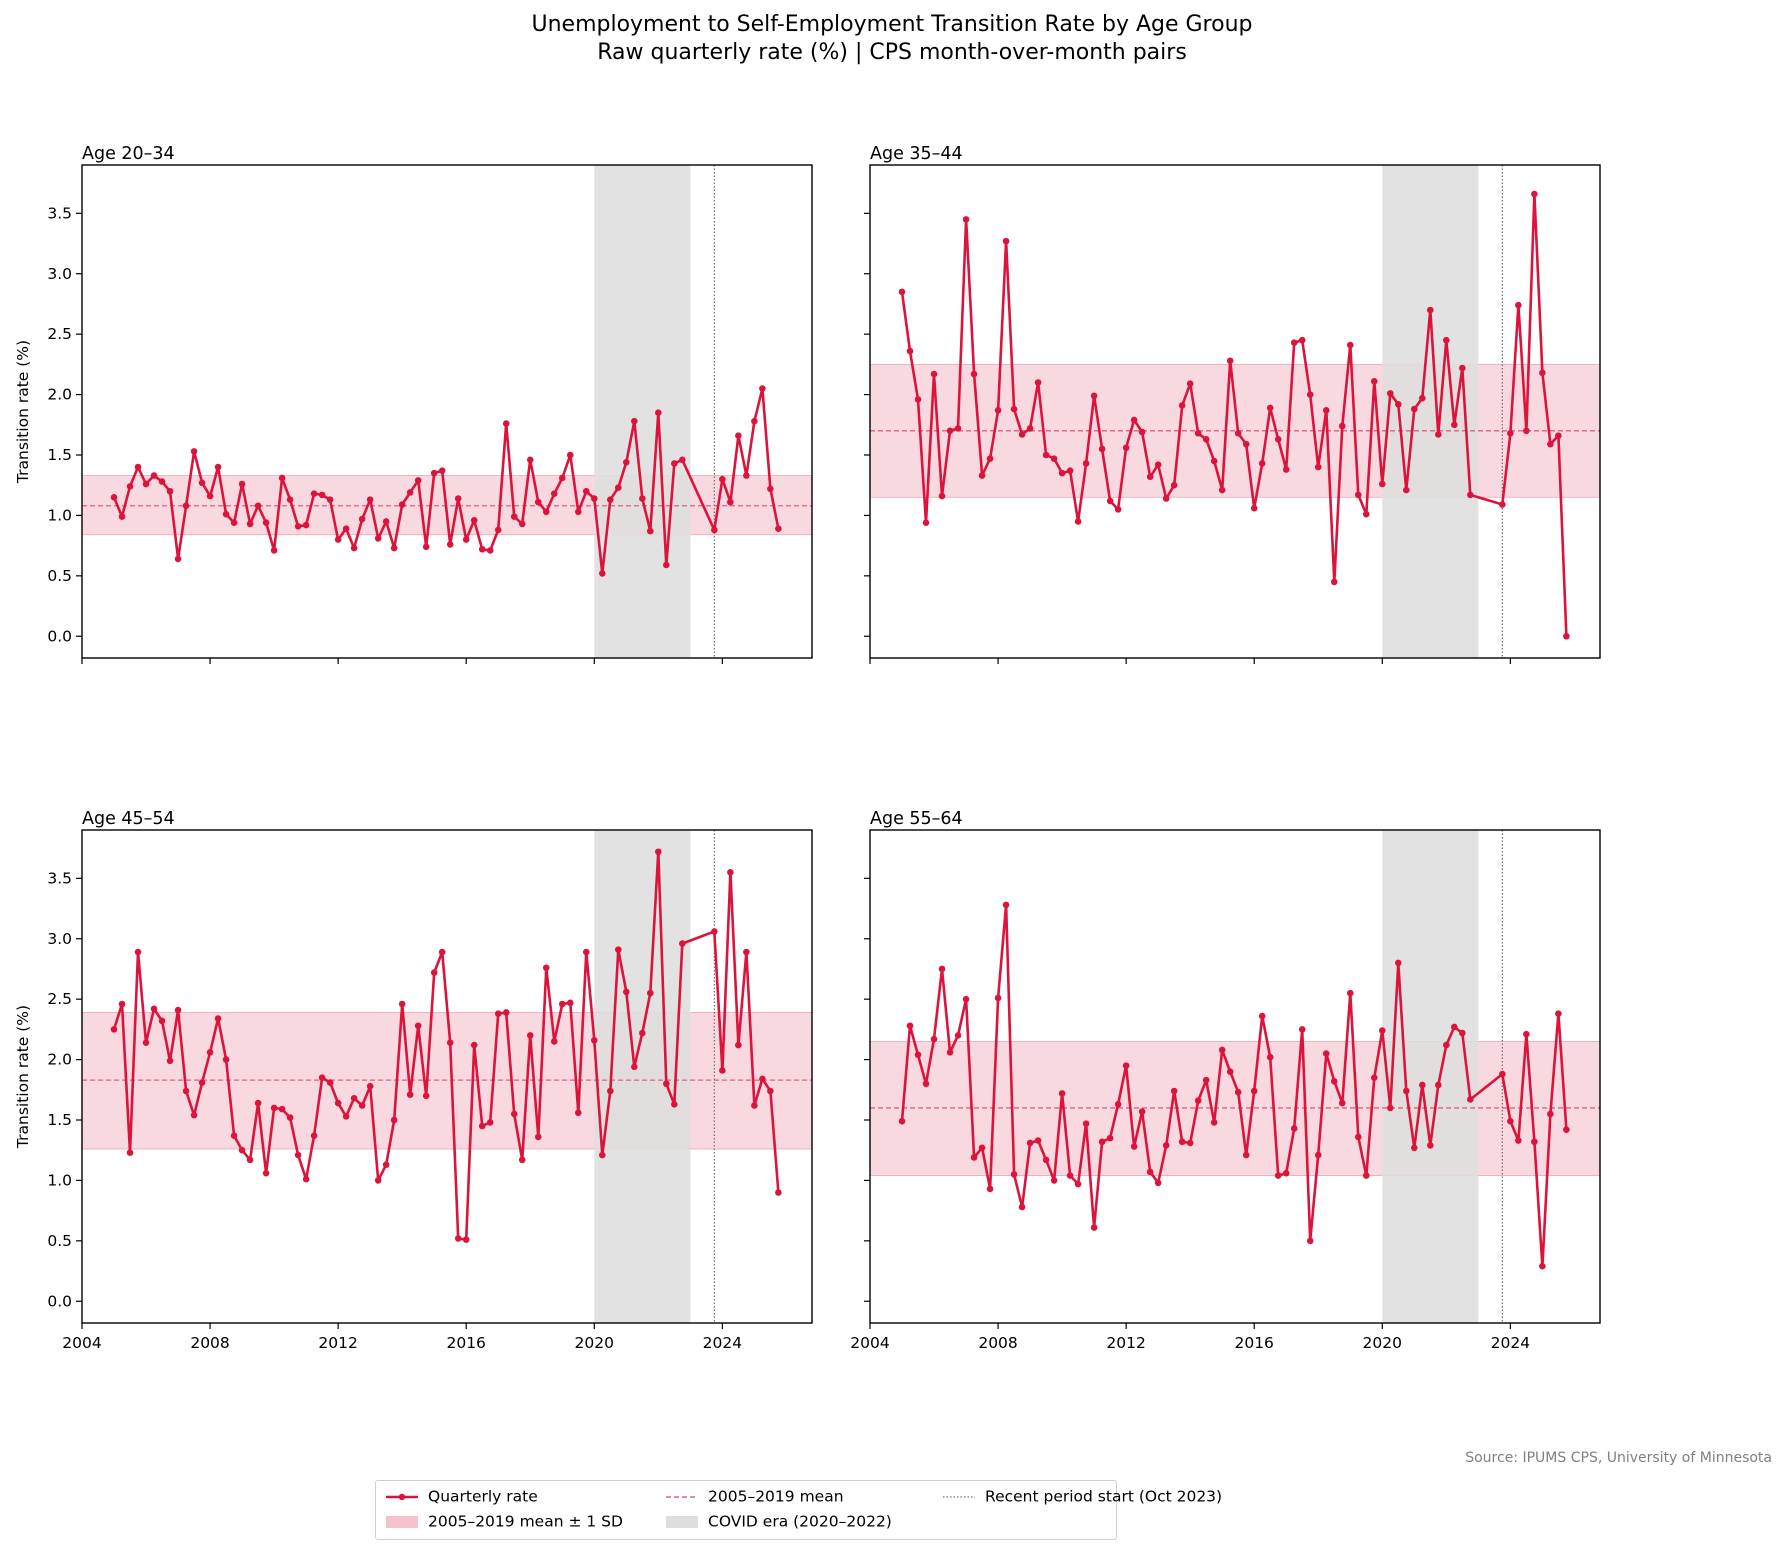 Image resolution: width=1784 pixels, height=1551 pixels. What do you see at coordinates (776, 1496) in the screenshot?
I see `legend-label-mean: 2005–2019 mean` at bounding box center [776, 1496].